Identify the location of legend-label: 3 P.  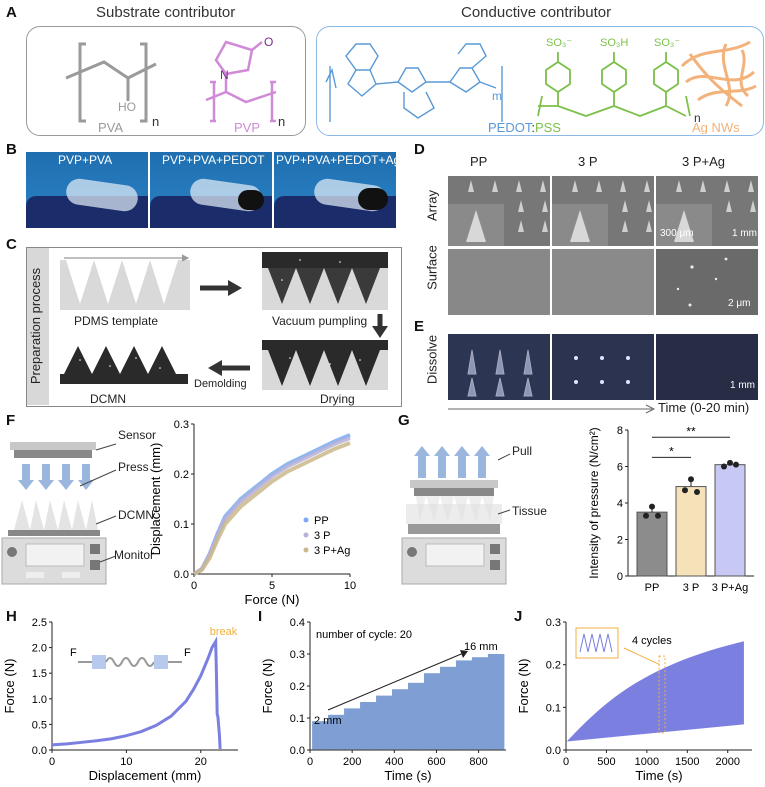
(322, 536).